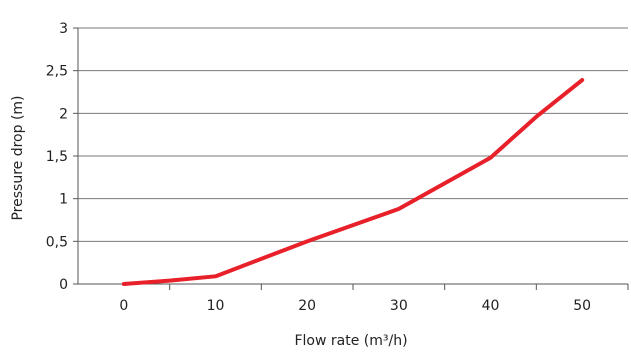 The width and height of the screenshot is (631, 353). Describe the element at coordinates (307, 306) in the screenshot. I see `x-tick-label: 20` at that location.